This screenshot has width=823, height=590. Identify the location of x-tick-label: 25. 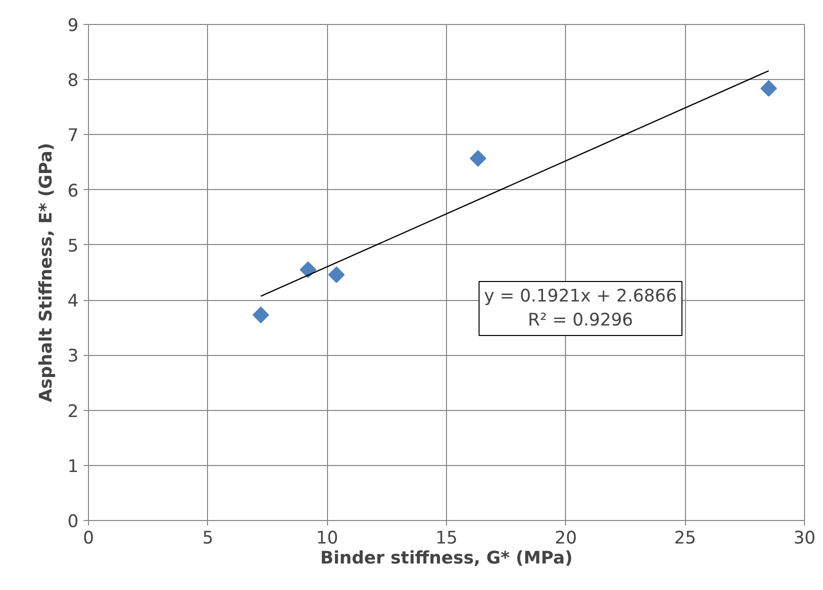
(685, 538).